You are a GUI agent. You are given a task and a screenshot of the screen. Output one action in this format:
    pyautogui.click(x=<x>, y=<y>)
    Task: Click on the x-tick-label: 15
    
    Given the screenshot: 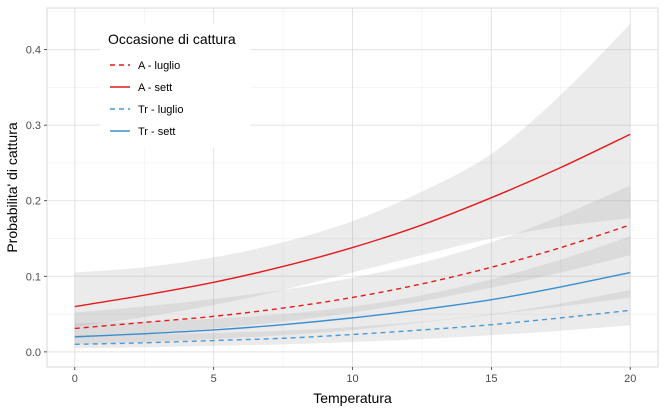 What is the action you would take?
    pyautogui.click(x=491, y=379)
    